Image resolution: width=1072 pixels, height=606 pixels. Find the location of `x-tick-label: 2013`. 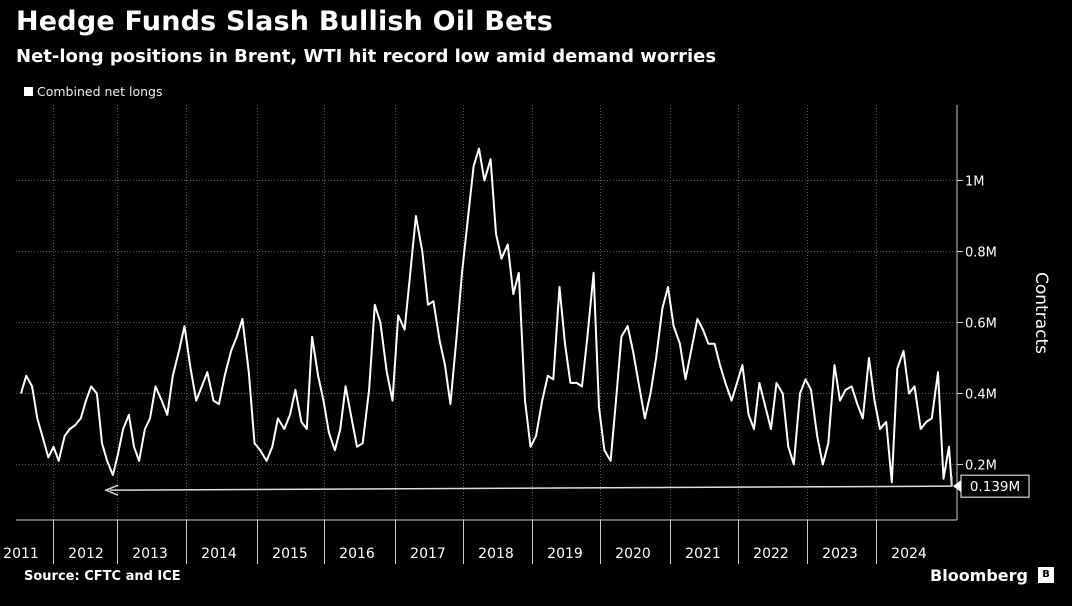

x-tick-label: 2013 is located at coordinates (150, 554).